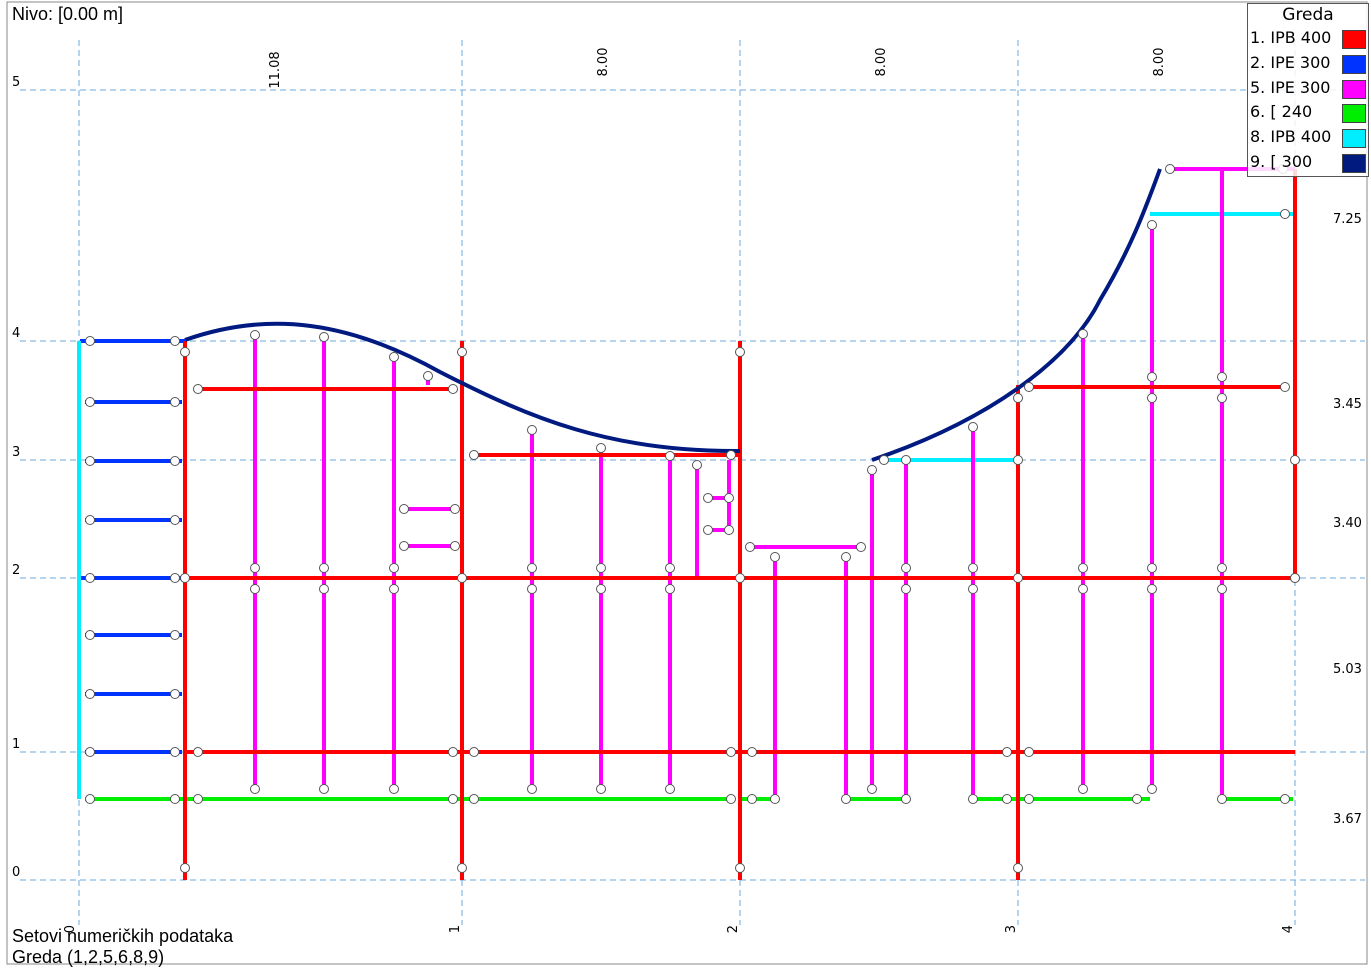  I want to click on legend-item-label: 5. IPE 300, so click(1290, 87).